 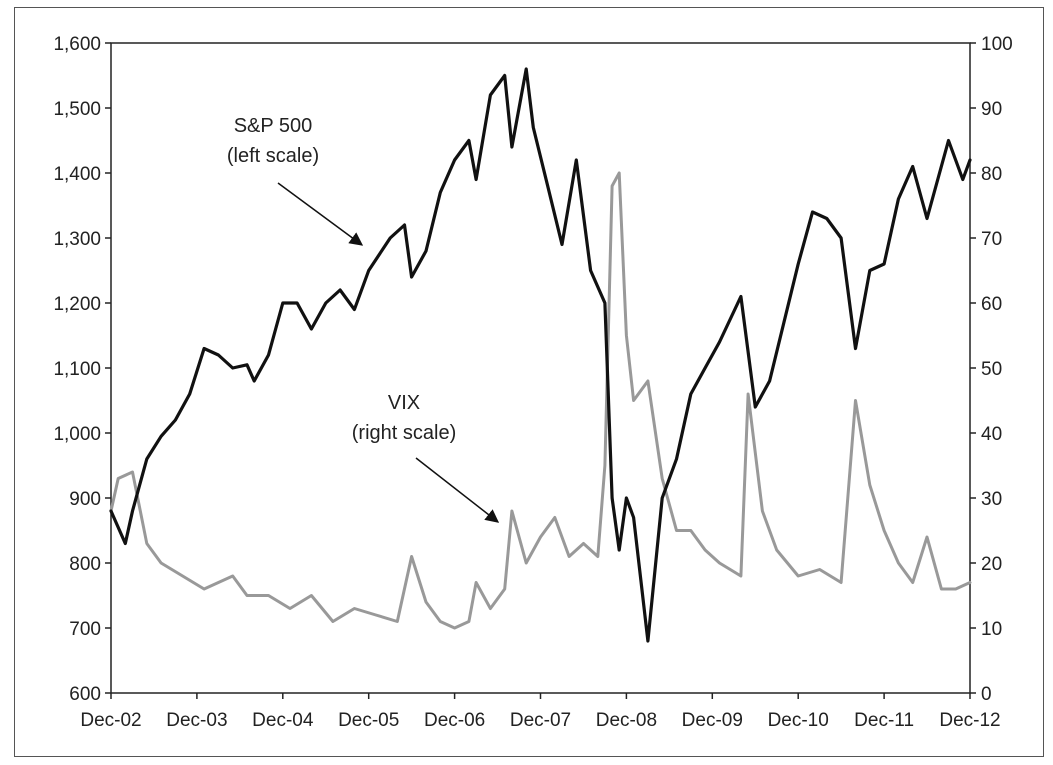 I want to click on right-tick-label: 30, so click(x=991, y=499).